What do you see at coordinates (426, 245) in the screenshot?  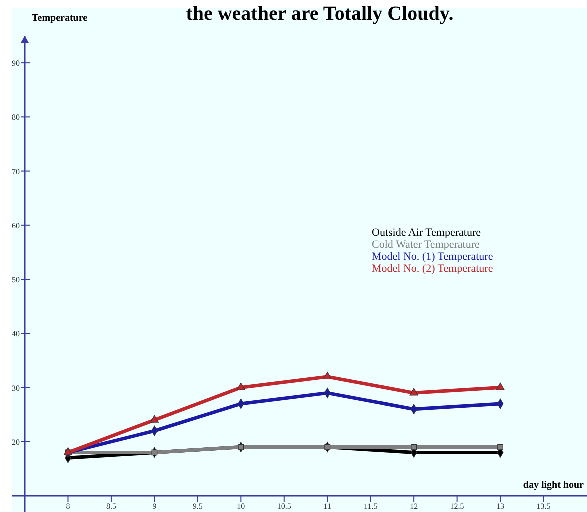 I see `text: Cold Water Temperature` at bounding box center [426, 245].